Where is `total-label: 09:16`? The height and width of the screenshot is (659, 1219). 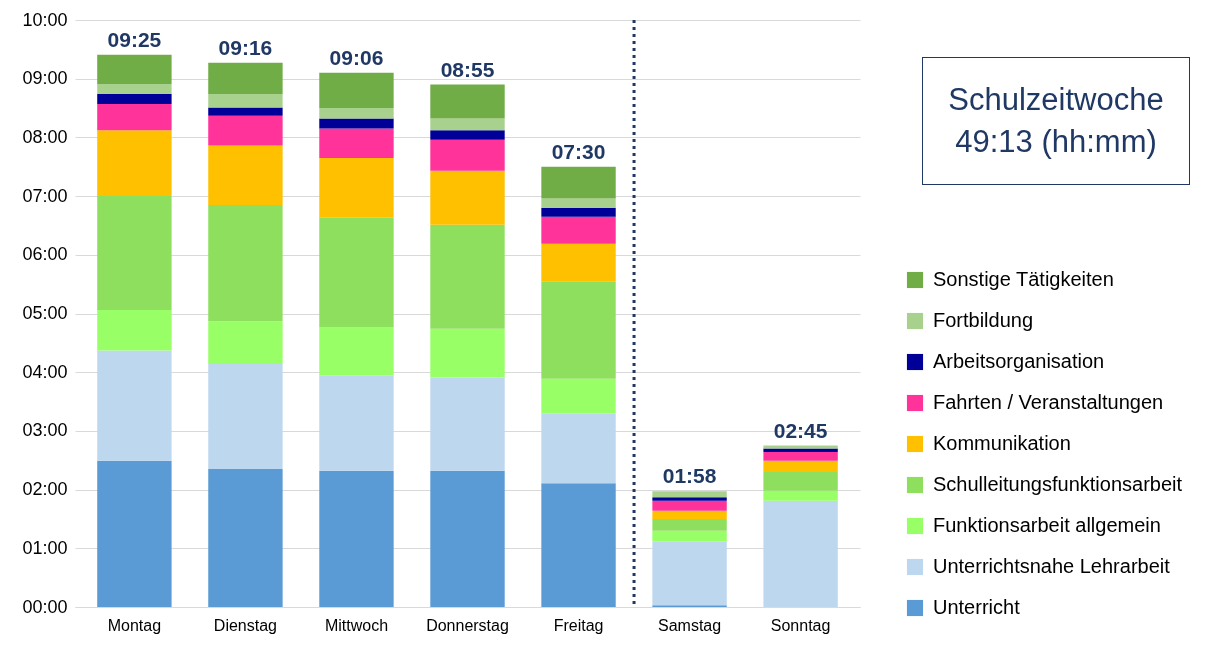 total-label: 09:16 is located at coordinates (245, 47).